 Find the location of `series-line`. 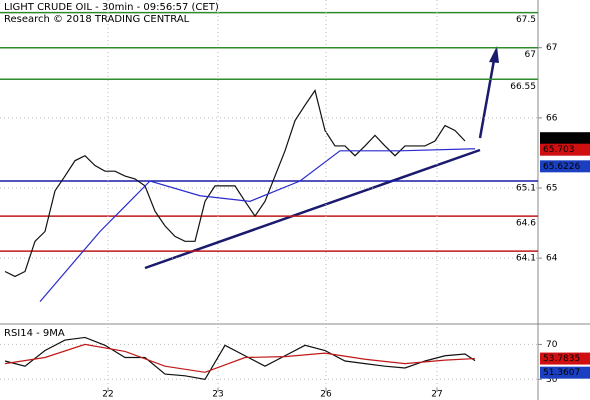

series-line is located at coordinates (240, 358).